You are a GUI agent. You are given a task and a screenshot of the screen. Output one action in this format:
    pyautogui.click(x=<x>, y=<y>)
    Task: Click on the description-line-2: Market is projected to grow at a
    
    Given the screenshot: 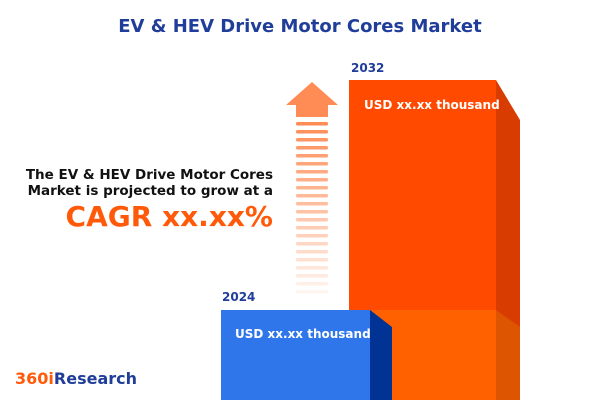 What is the action you would take?
    pyautogui.click(x=150, y=191)
    